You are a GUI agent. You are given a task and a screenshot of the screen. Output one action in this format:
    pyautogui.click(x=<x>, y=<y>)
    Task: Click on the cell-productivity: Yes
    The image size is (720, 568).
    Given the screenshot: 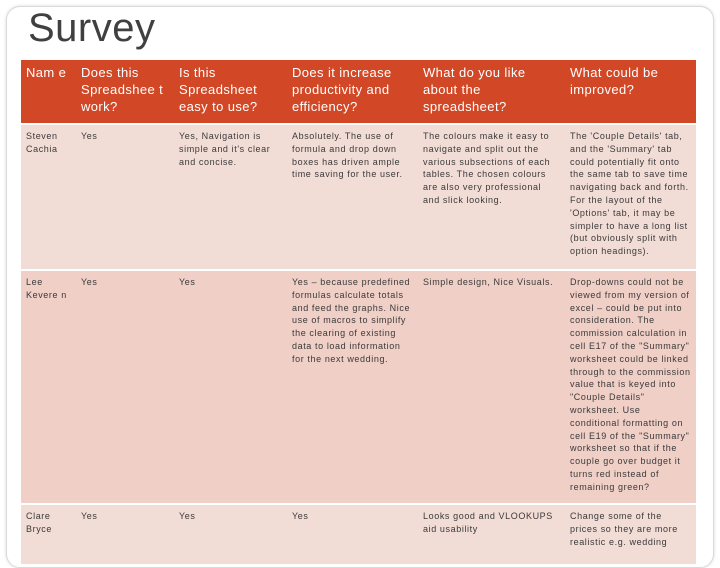 What is the action you would take?
    pyautogui.click(x=352, y=533)
    